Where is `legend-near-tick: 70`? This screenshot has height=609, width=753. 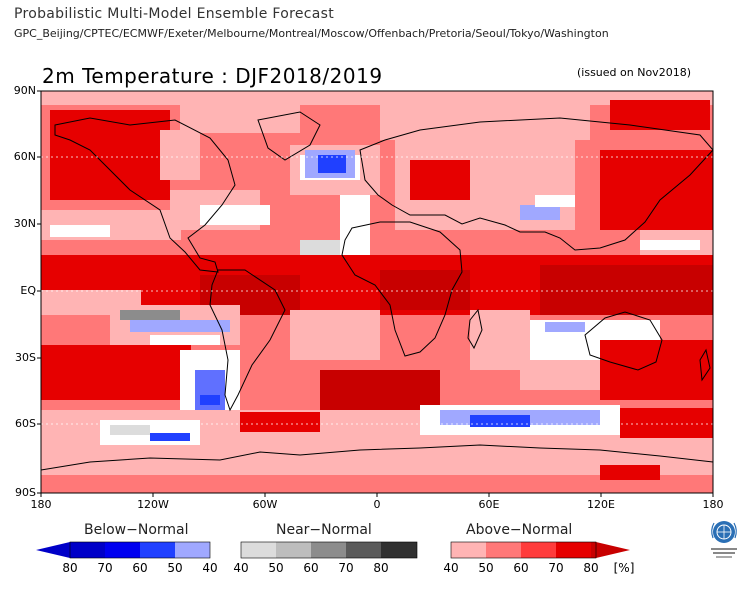
legend-near-tick: 70 is located at coordinates (346, 568).